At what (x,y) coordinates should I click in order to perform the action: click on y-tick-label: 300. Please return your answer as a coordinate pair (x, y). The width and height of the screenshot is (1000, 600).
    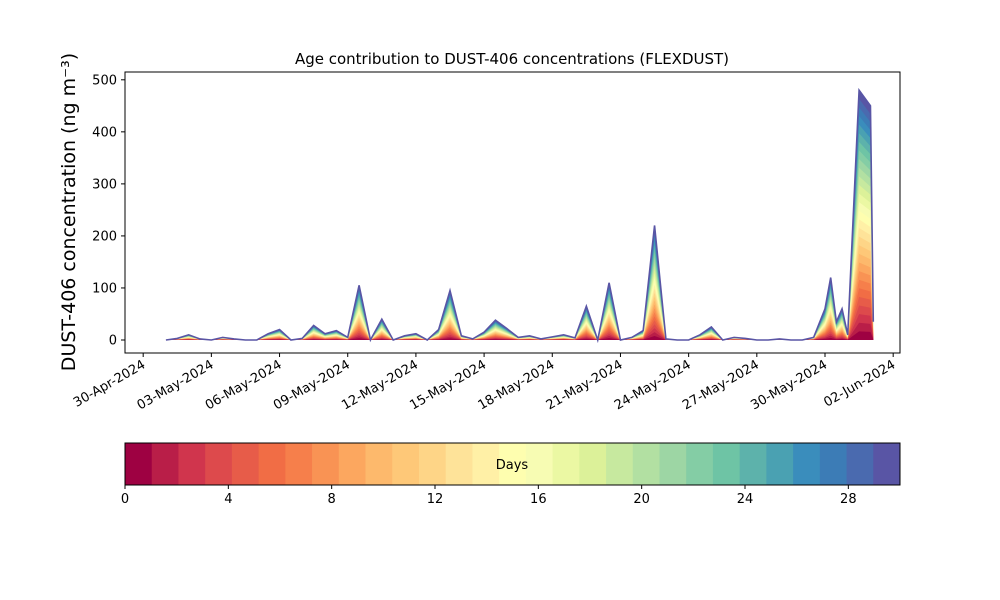
    Looking at the image, I should click on (104, 184).